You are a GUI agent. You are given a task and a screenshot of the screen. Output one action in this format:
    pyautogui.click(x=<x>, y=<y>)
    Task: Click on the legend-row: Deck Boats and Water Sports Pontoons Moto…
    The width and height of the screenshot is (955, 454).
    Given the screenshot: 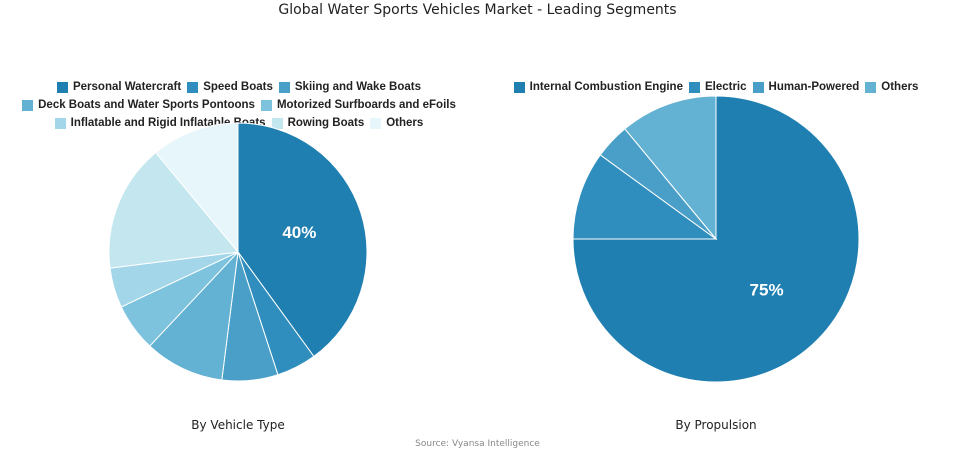 What is the action you would take?
    pyautogui.click(x=239, y=107)
    